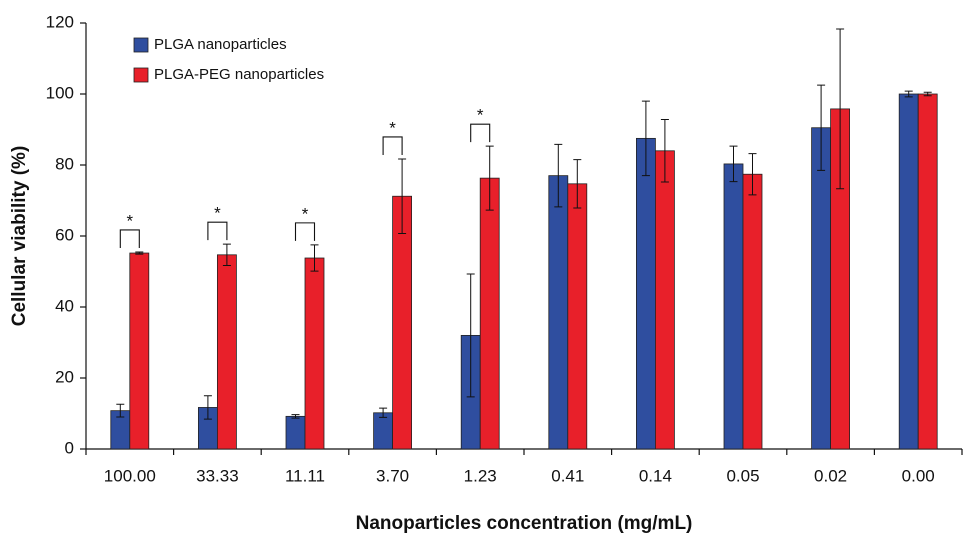 This screenshot has width=964, height=537. What do you see at coordinates (655, 475) in the screenshot?
I see `x-tick-label: 0.14` at bounding box center [655, 475].